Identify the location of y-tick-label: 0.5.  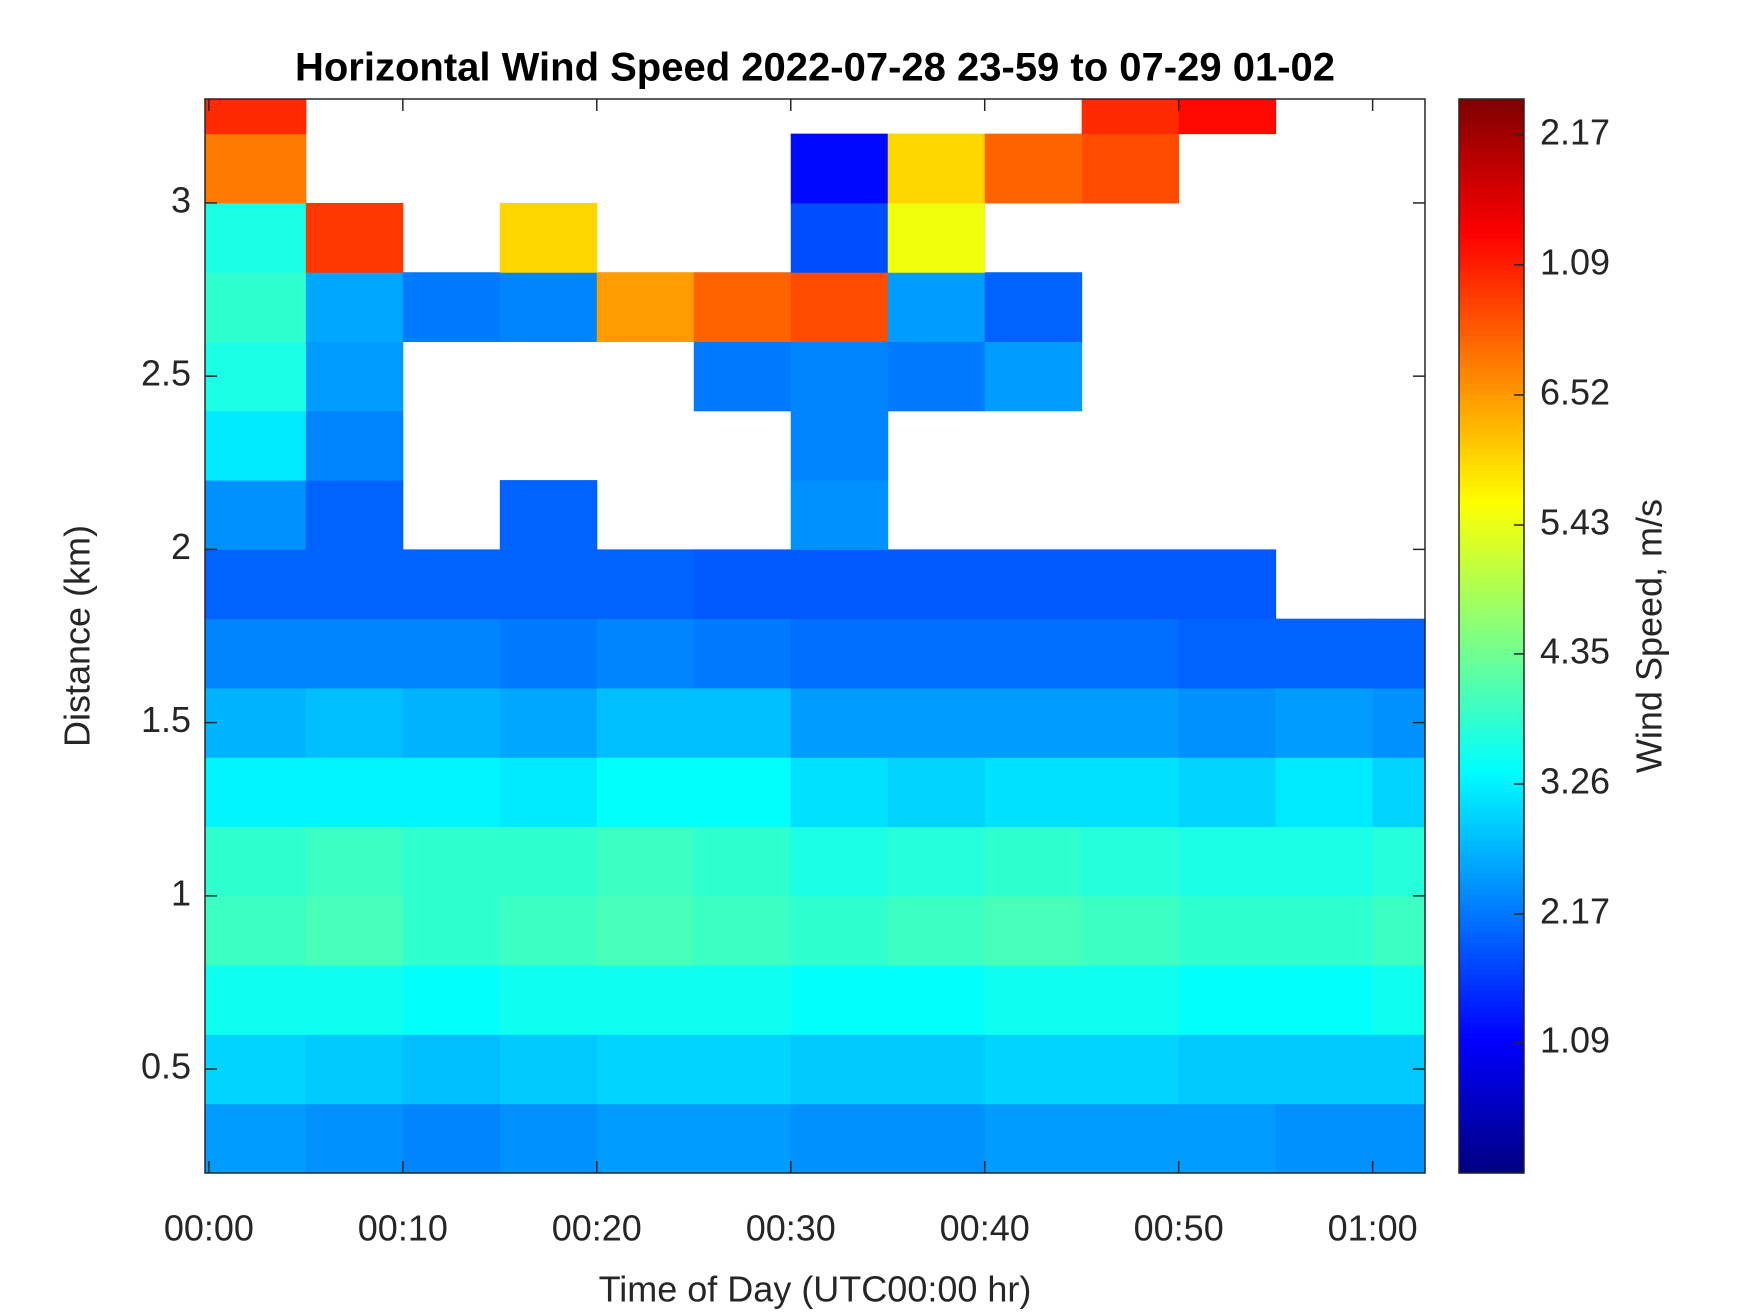
(166, 1066).